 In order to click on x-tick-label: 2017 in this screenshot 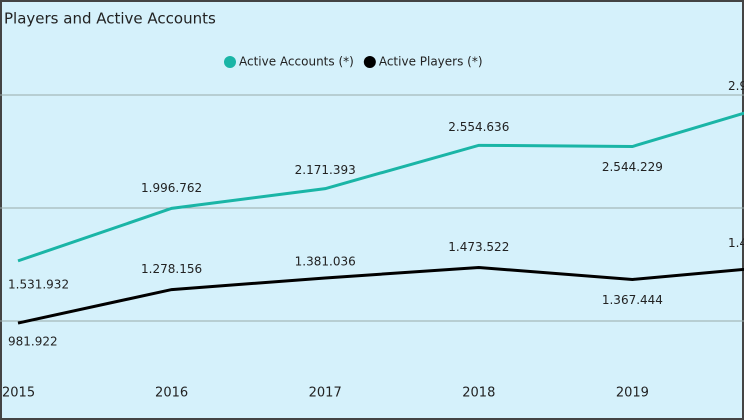, I will do `click(325, 393)`.